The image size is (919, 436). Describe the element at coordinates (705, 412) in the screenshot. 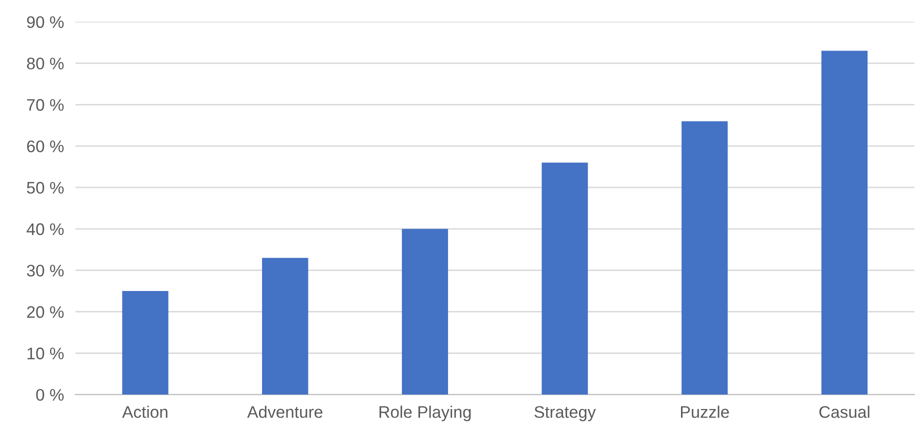

I see `x-tick-label: Puzzle` at that location.